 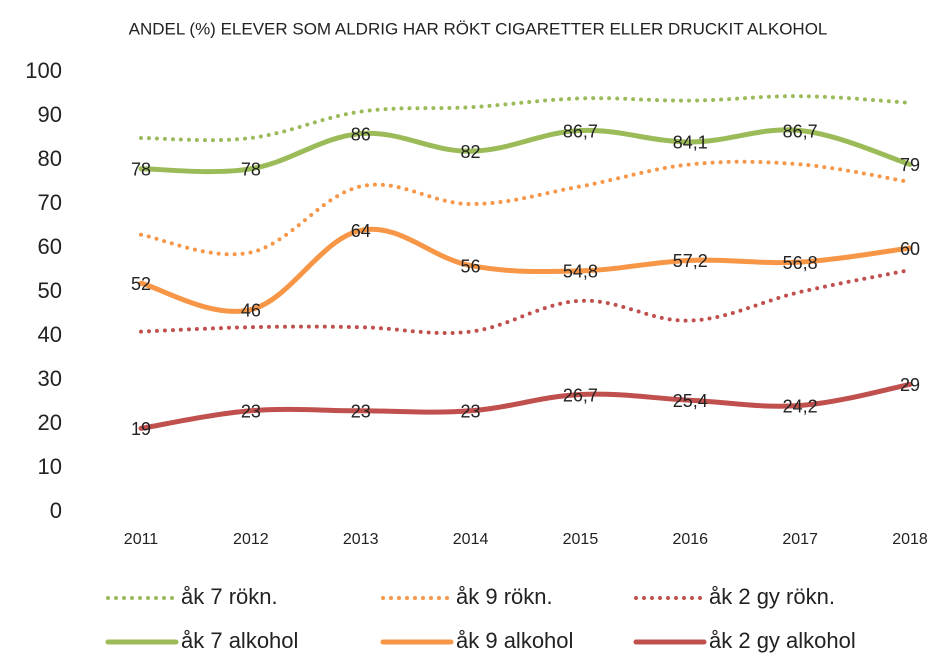 I want to click on legend-label: åk 7 alkohol, so click(x=239, y=640).